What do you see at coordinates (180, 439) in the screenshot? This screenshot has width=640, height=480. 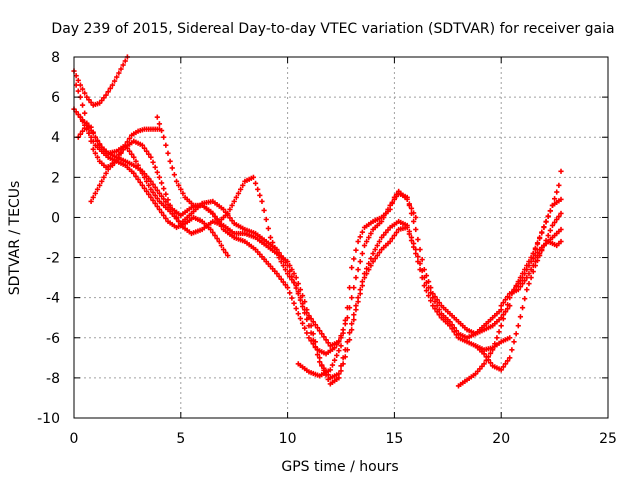 I see `x-tick-label: 5` at bounding box center [180, 439].